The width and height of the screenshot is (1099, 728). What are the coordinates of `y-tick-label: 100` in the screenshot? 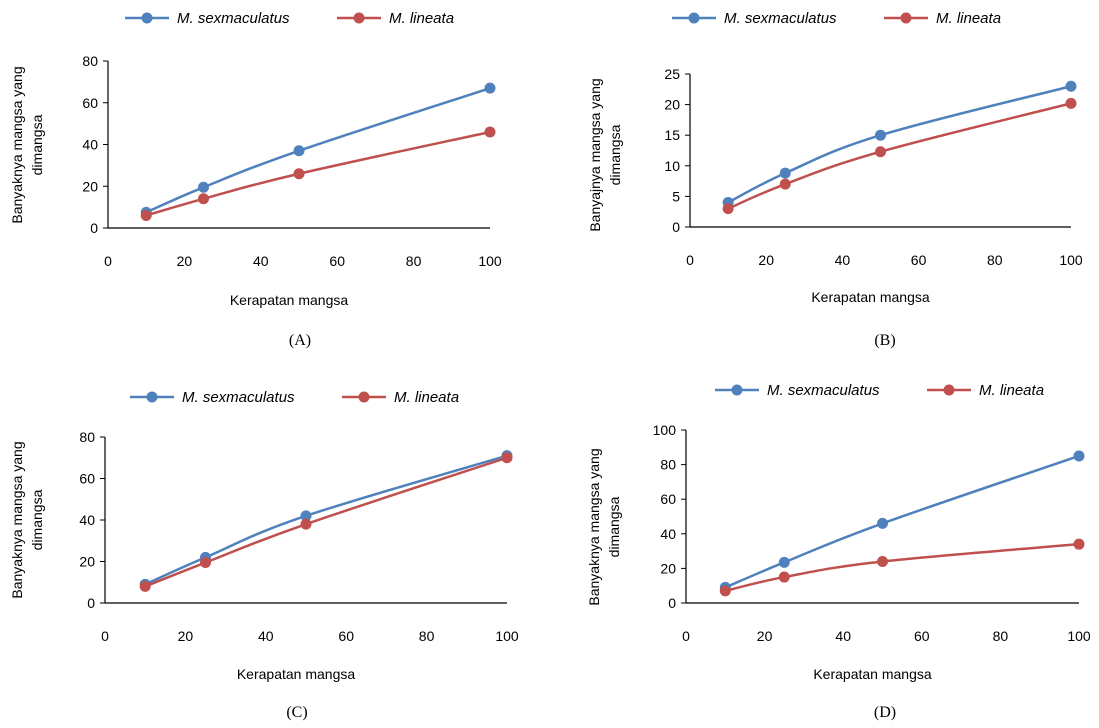 It's located at (665, 430).